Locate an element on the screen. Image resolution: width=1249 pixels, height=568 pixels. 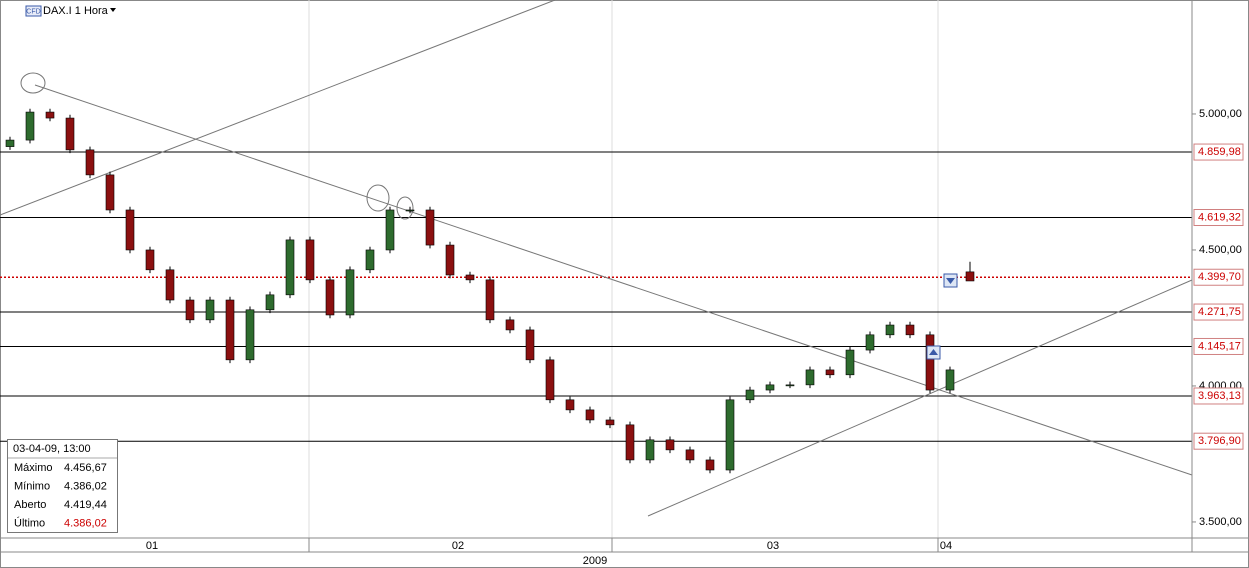
info-frame is located at coordinates (62, 486).